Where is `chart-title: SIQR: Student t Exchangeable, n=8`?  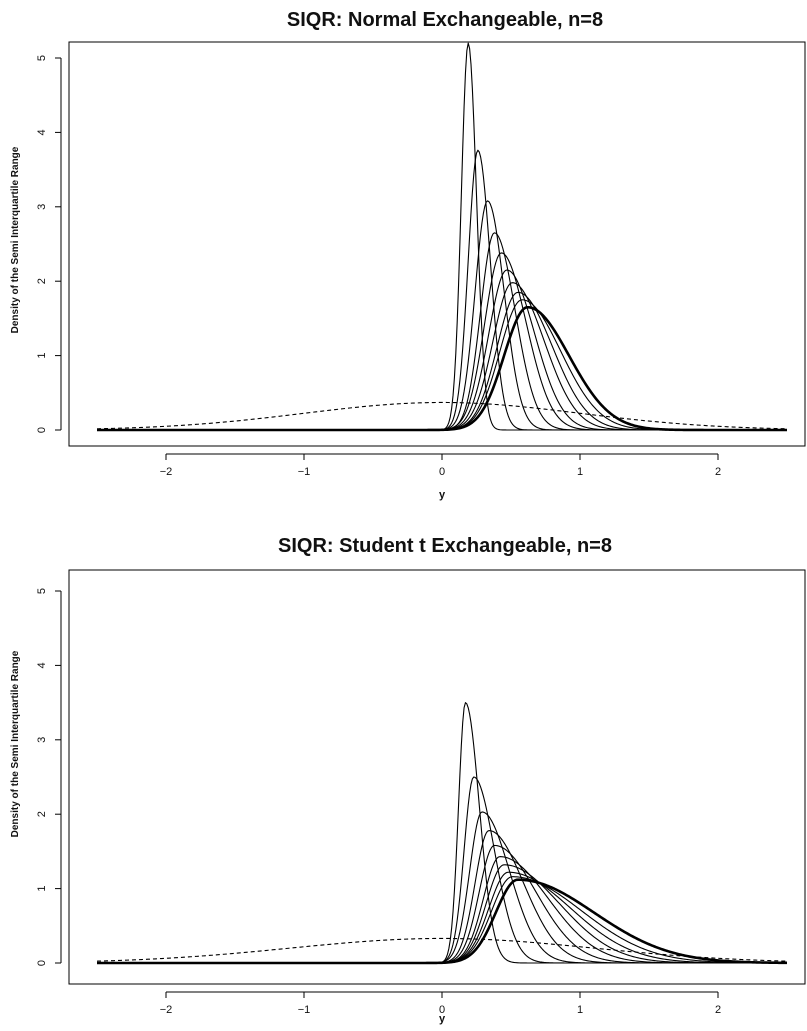 chart-title: SIQR: Student t Exchangeable, n=8 is located at coordinates (445, 546).